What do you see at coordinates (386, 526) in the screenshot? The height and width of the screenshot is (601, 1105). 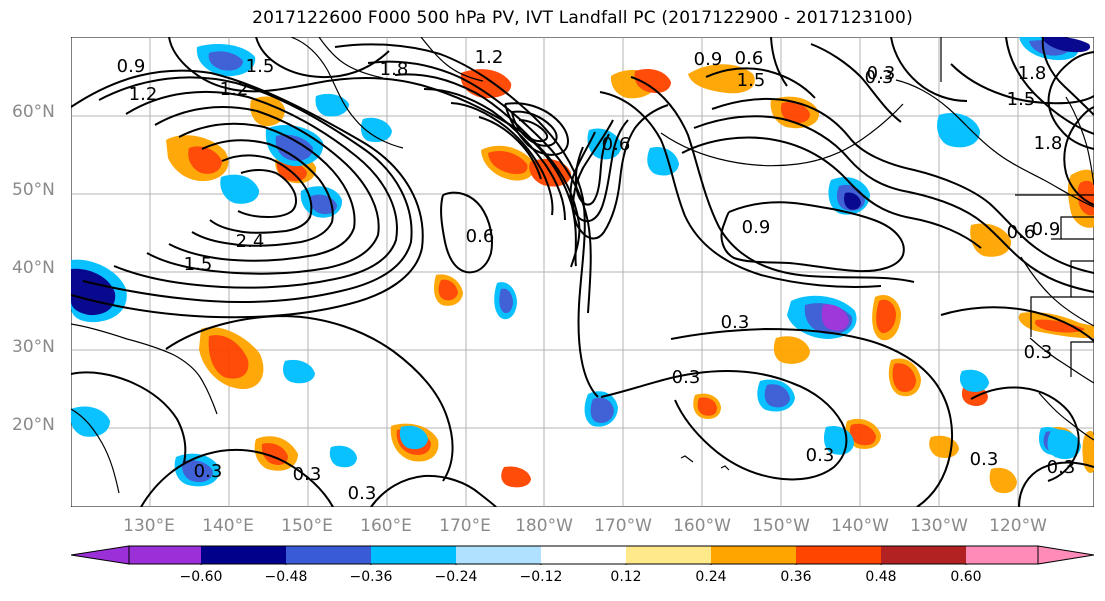 I see `longitude-label: 160°E` at bounding box center [386, 526].